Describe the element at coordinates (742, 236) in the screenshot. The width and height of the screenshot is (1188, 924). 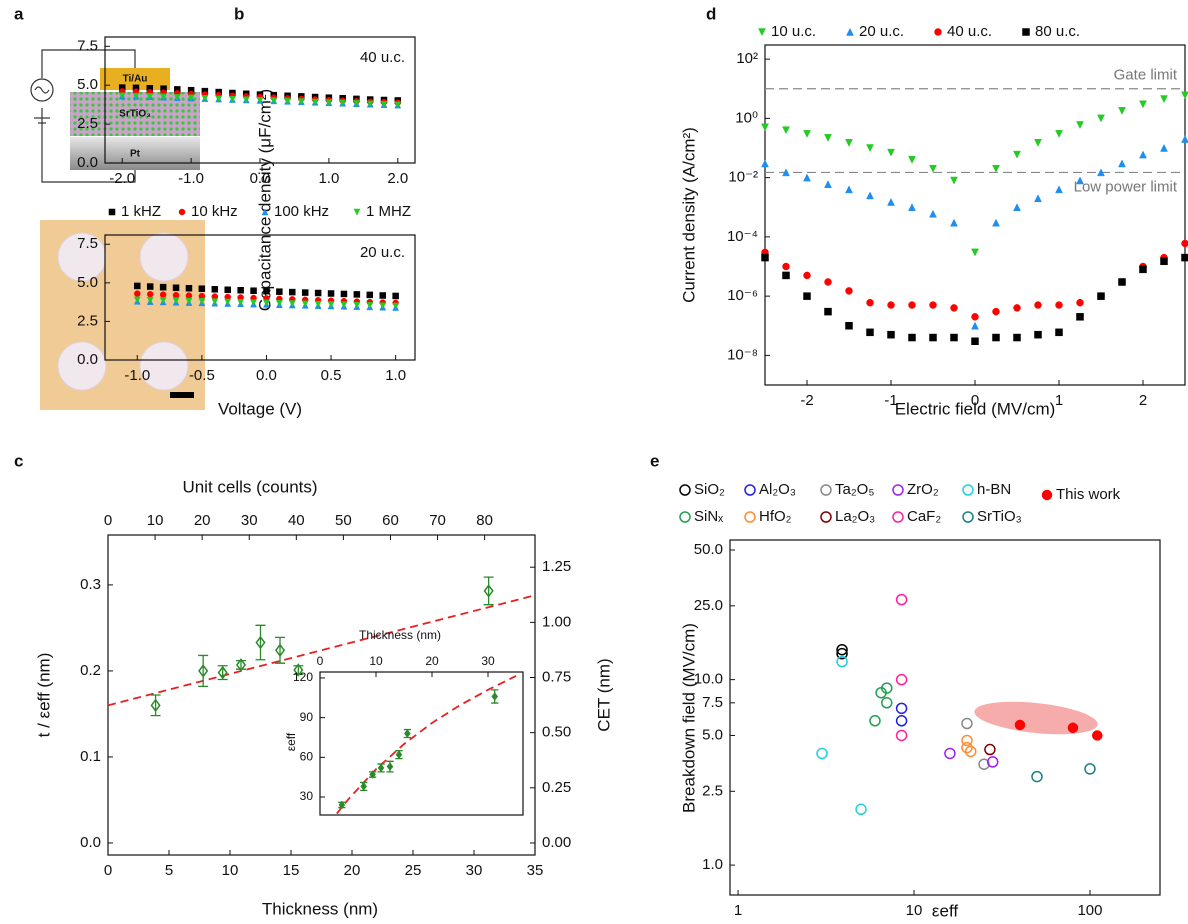
I see `y-tick-label: 10⁻⁴` at that location.